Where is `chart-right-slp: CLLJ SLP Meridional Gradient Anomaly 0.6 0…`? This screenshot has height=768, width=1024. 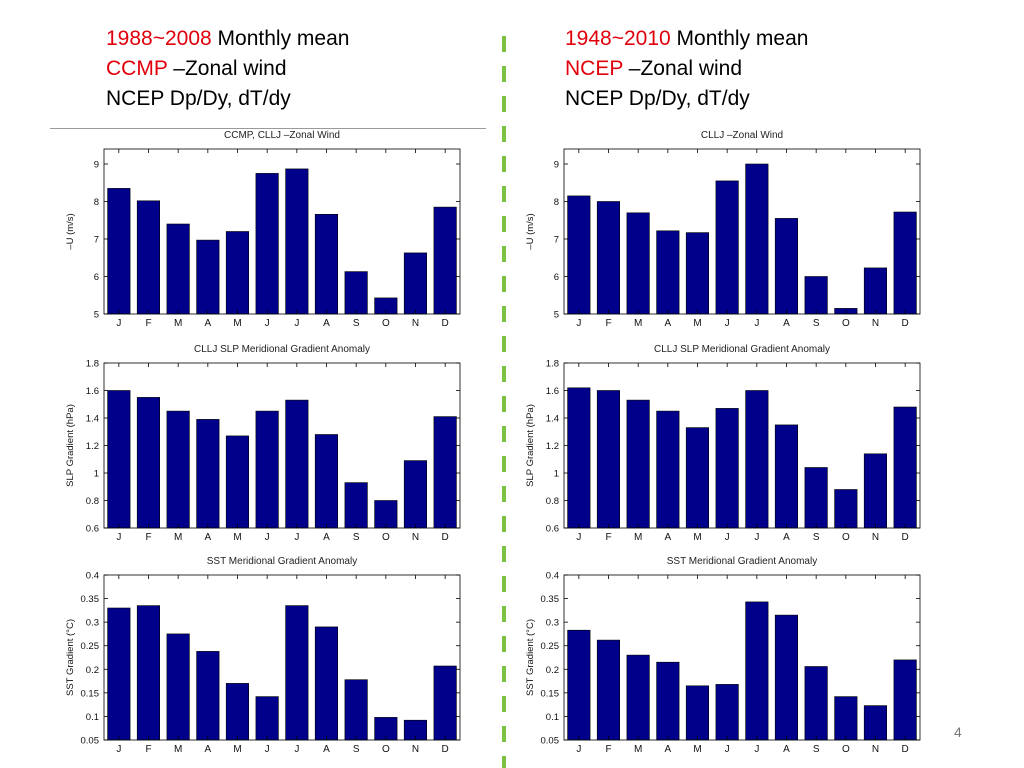 chart-right-slp: CLLJ SLP Meridional Gradient Anomaly 0.6 0… is located at coordinates (730, 442).